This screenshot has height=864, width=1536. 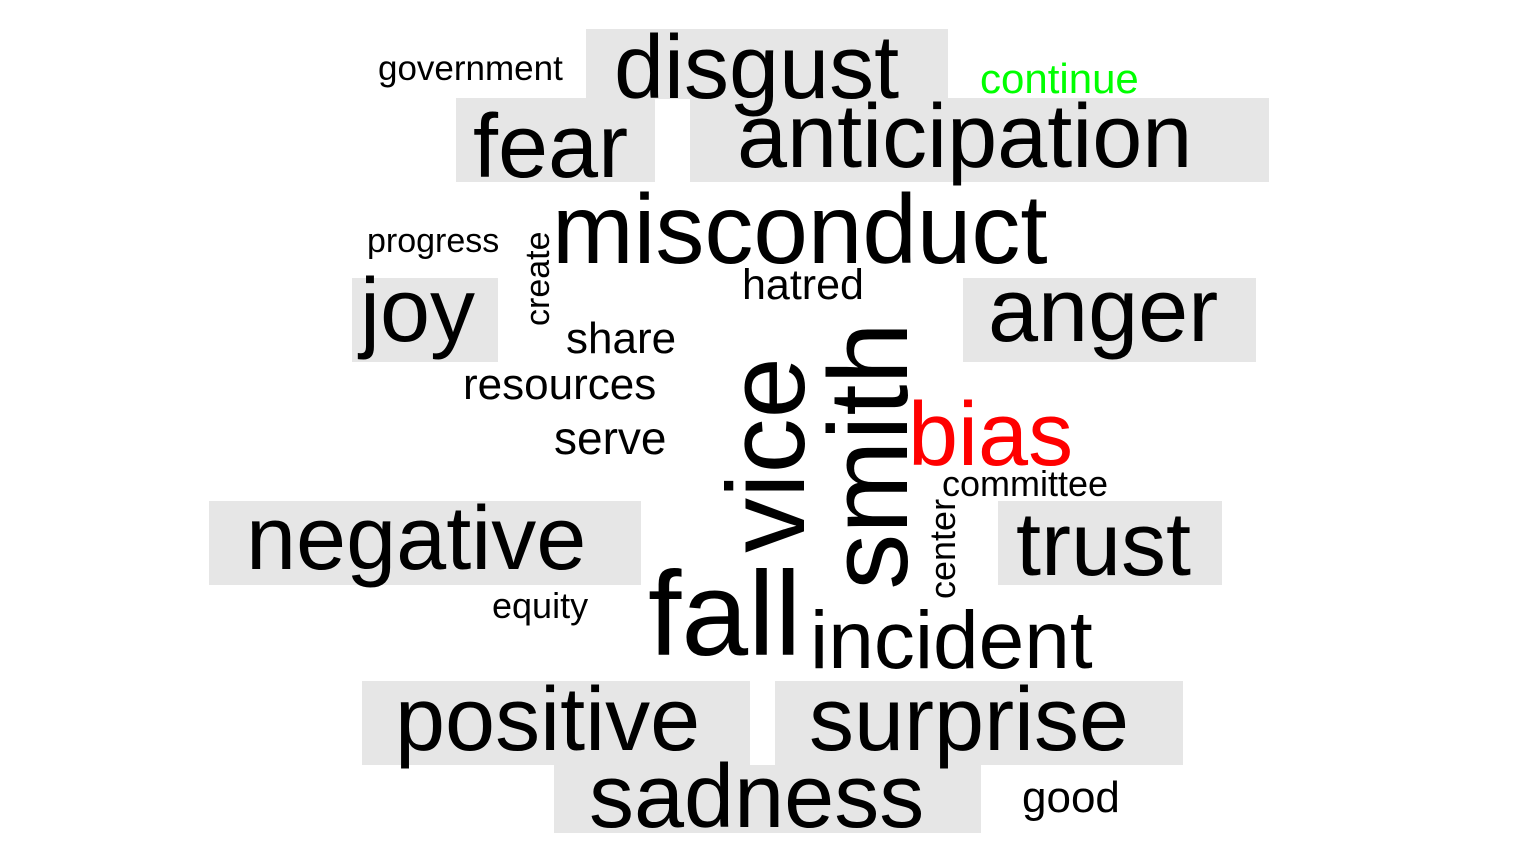 I want to click on word-anger: anger, so click(x=1103, y=311).